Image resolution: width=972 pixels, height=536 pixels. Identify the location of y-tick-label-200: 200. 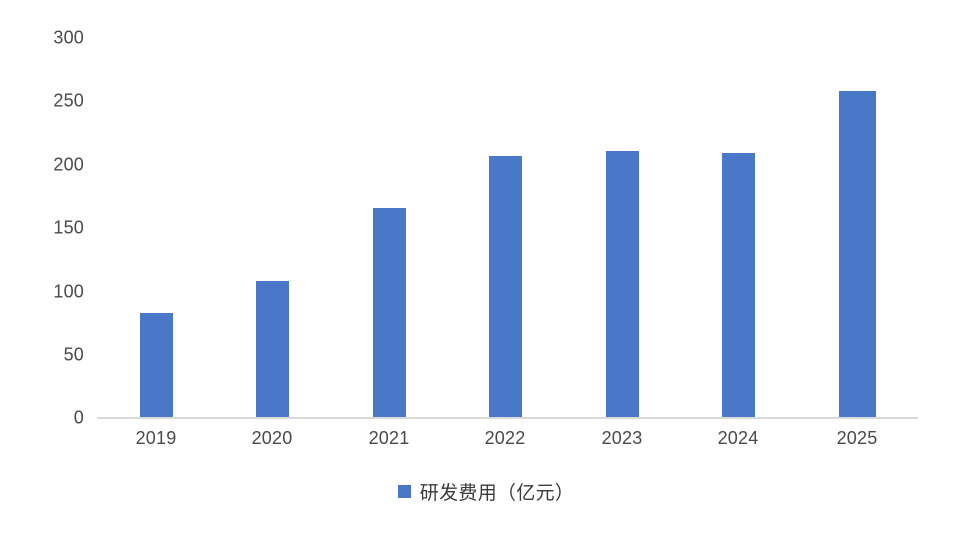
(68, 164).